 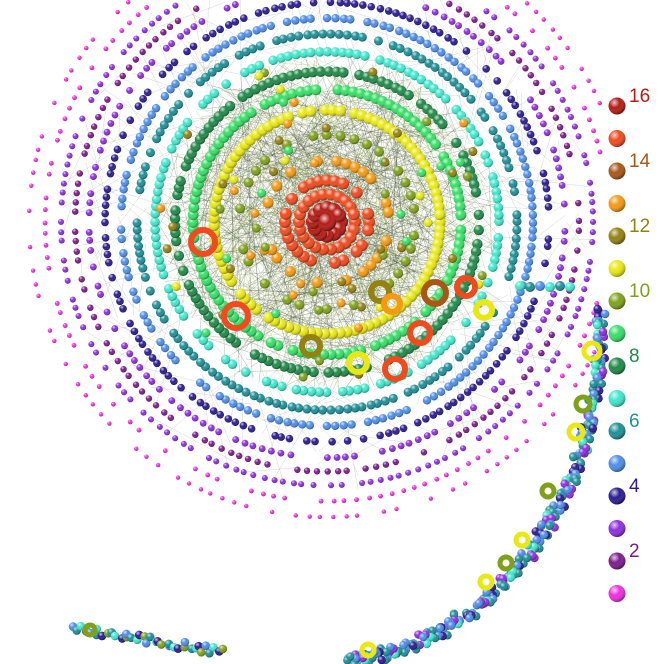 What do you see at coordinates (639, 291) in the screenshot?
I see `legend-label: 10` at bounding box center [639, 291].